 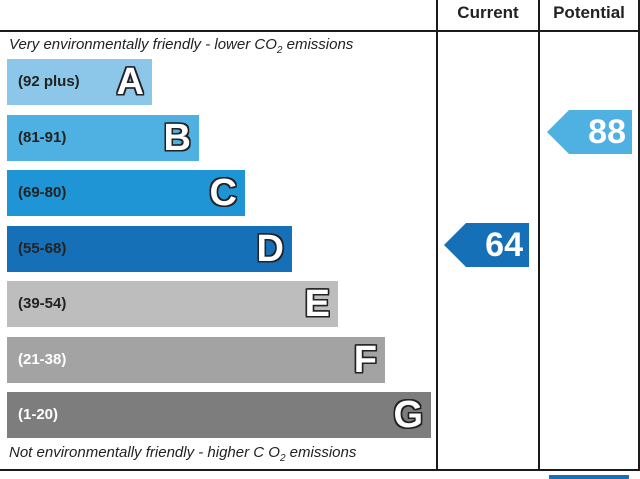 What do you see at coordinates (42, 137) in the screenshot?
I see `band-range-label: (81-91)` at bounding box center [42, 137].